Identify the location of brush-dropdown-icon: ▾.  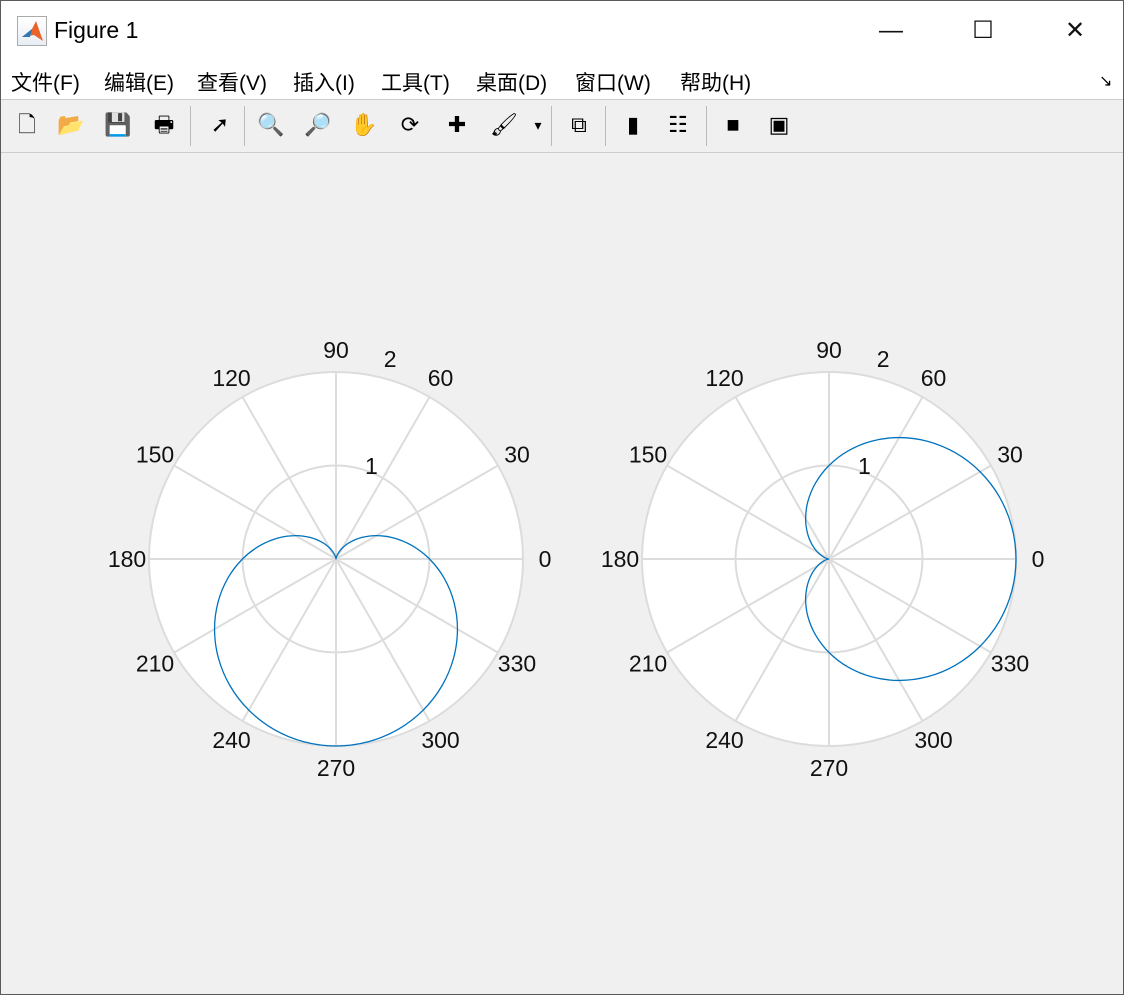
(538, 125).